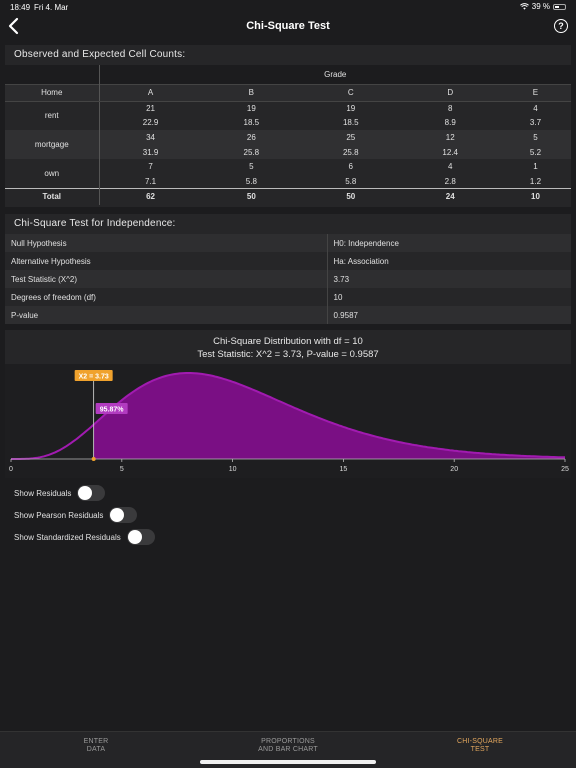  What do you see at coordinates (535, 196) in the screenshot?
I see `total-cell: 10` at bounding box center [535, 196].